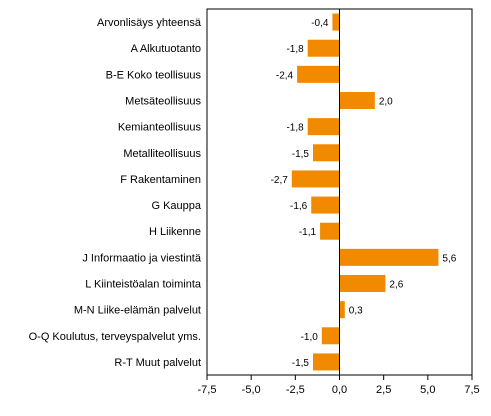  I want to click on category-label: B-E Koko teollisuus, so click(154, 75).